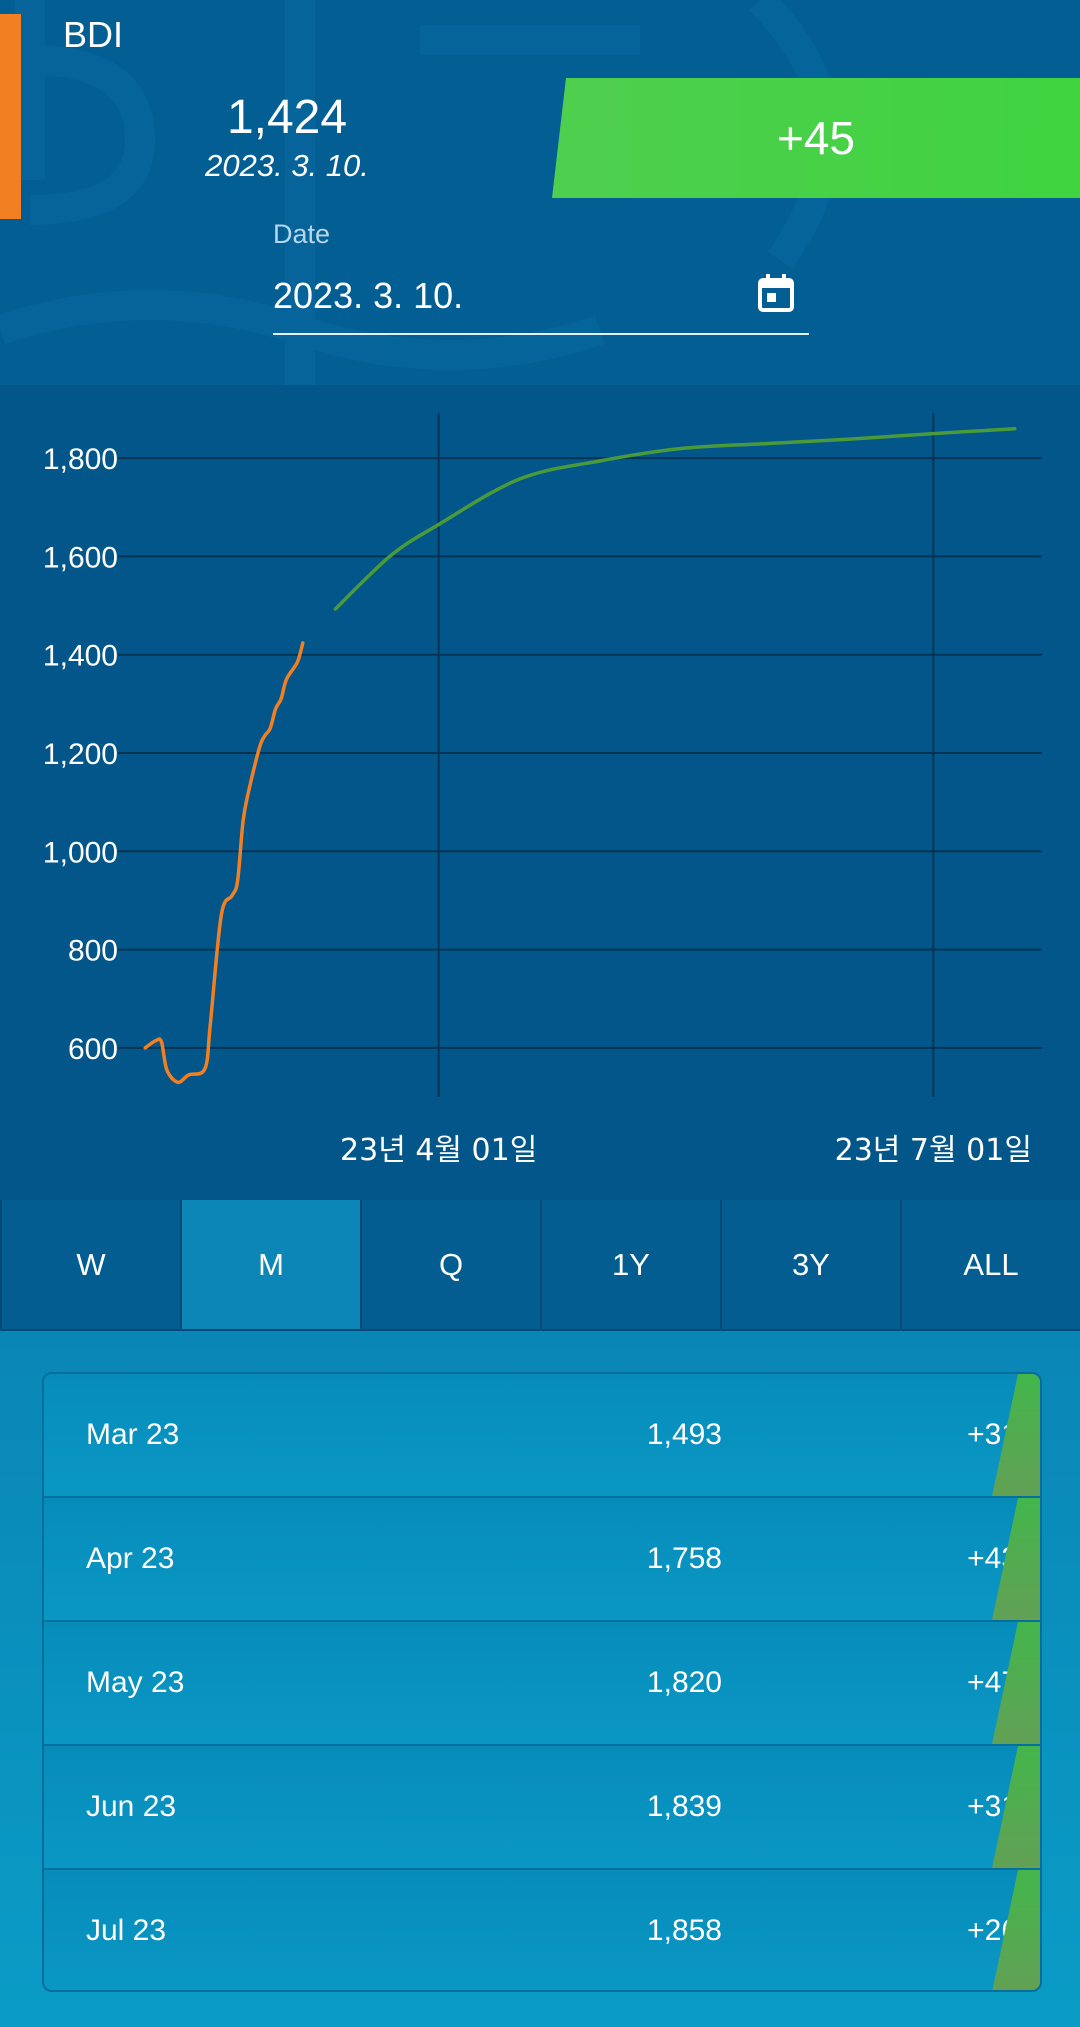 The width and height of the screenshot is (1080, 2027). What do you see at coordinates (93, 1049) in the screenshot?
I see `y-tick-label: 600` at bounding box center [93, 1049].